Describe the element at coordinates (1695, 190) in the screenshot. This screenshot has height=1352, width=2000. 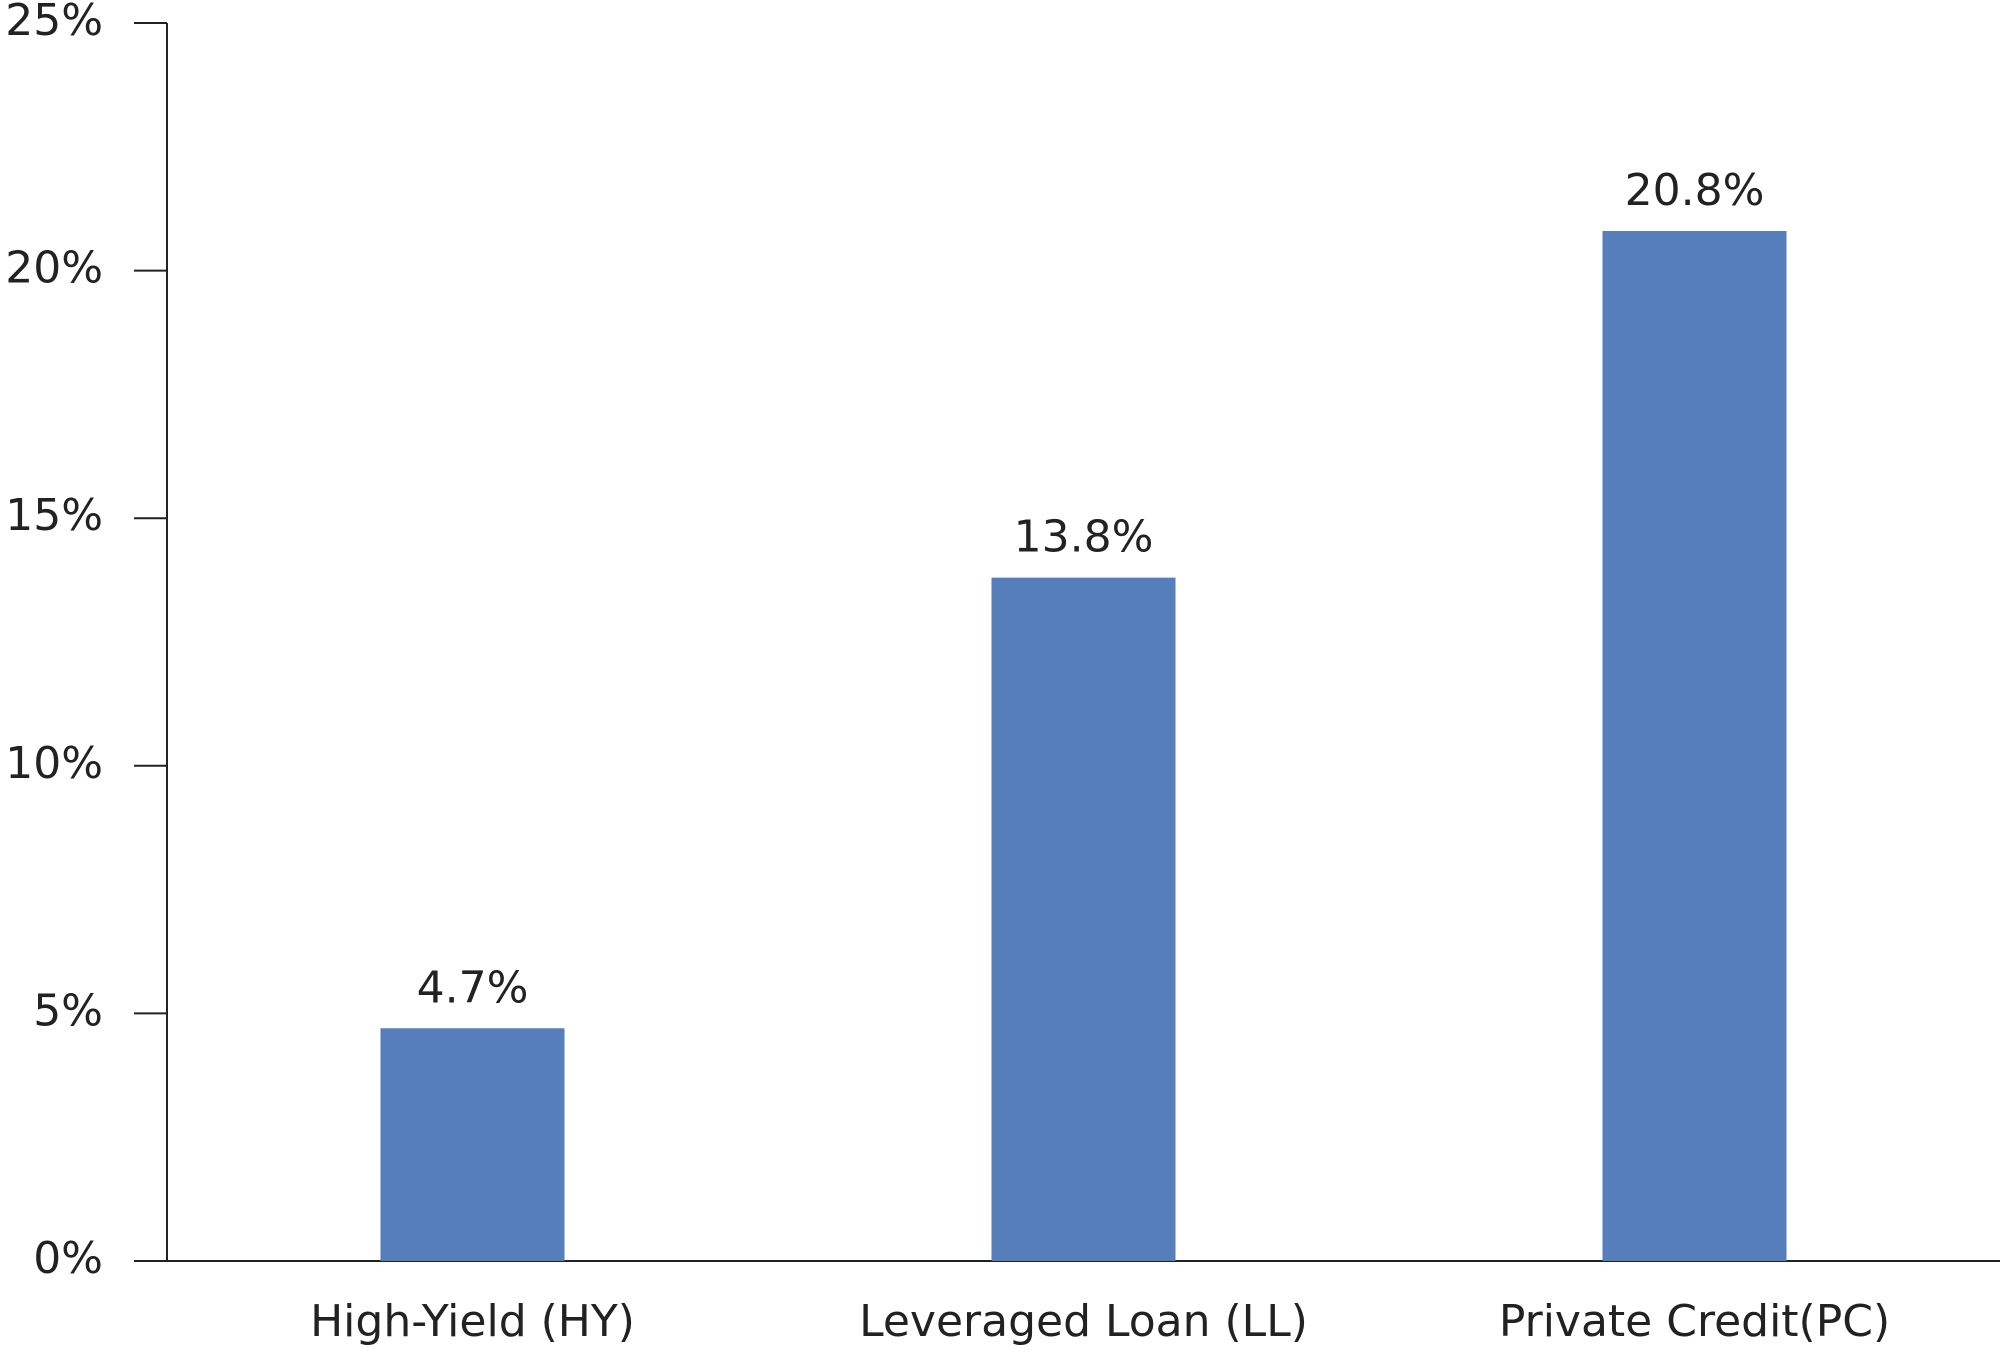
I see `value-label: 20.8%` at that location.